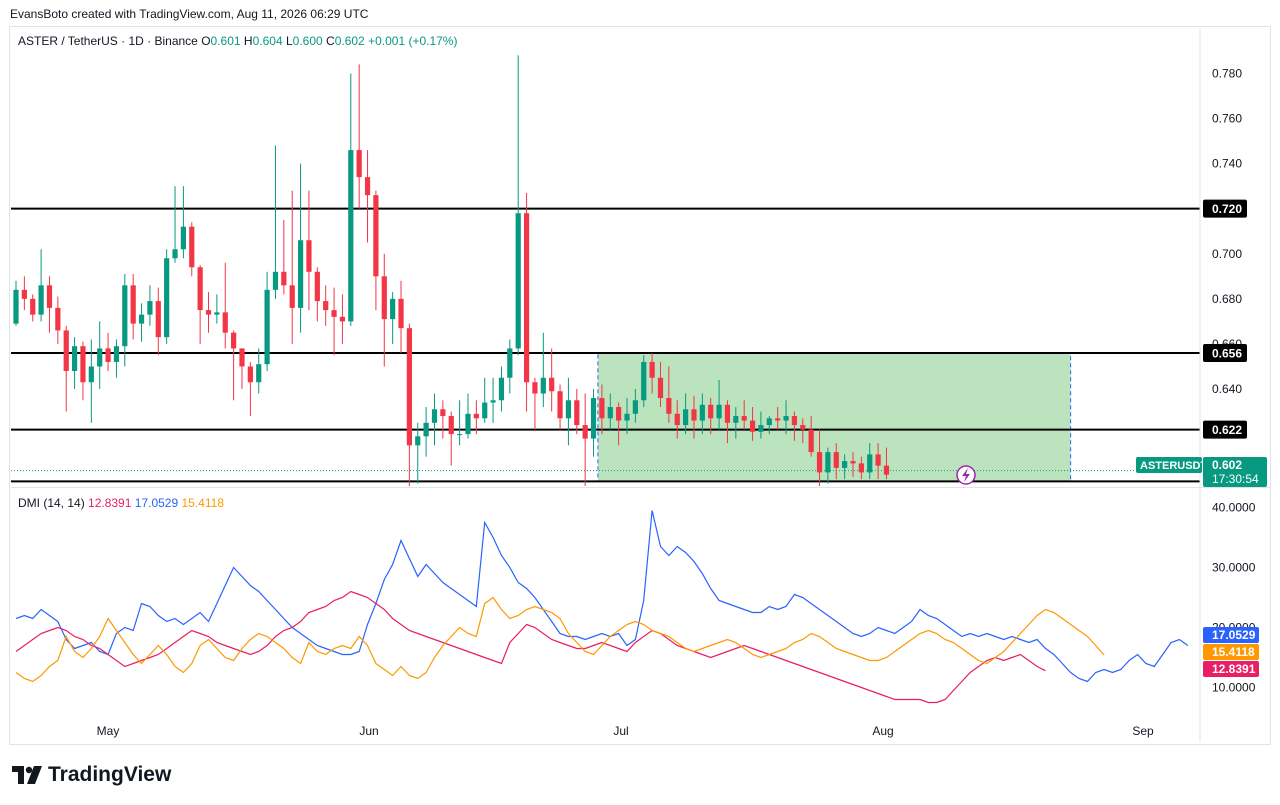  Describe the element at coordinates (330, 41) in the screenshot. I see `close-label: C` at that location.